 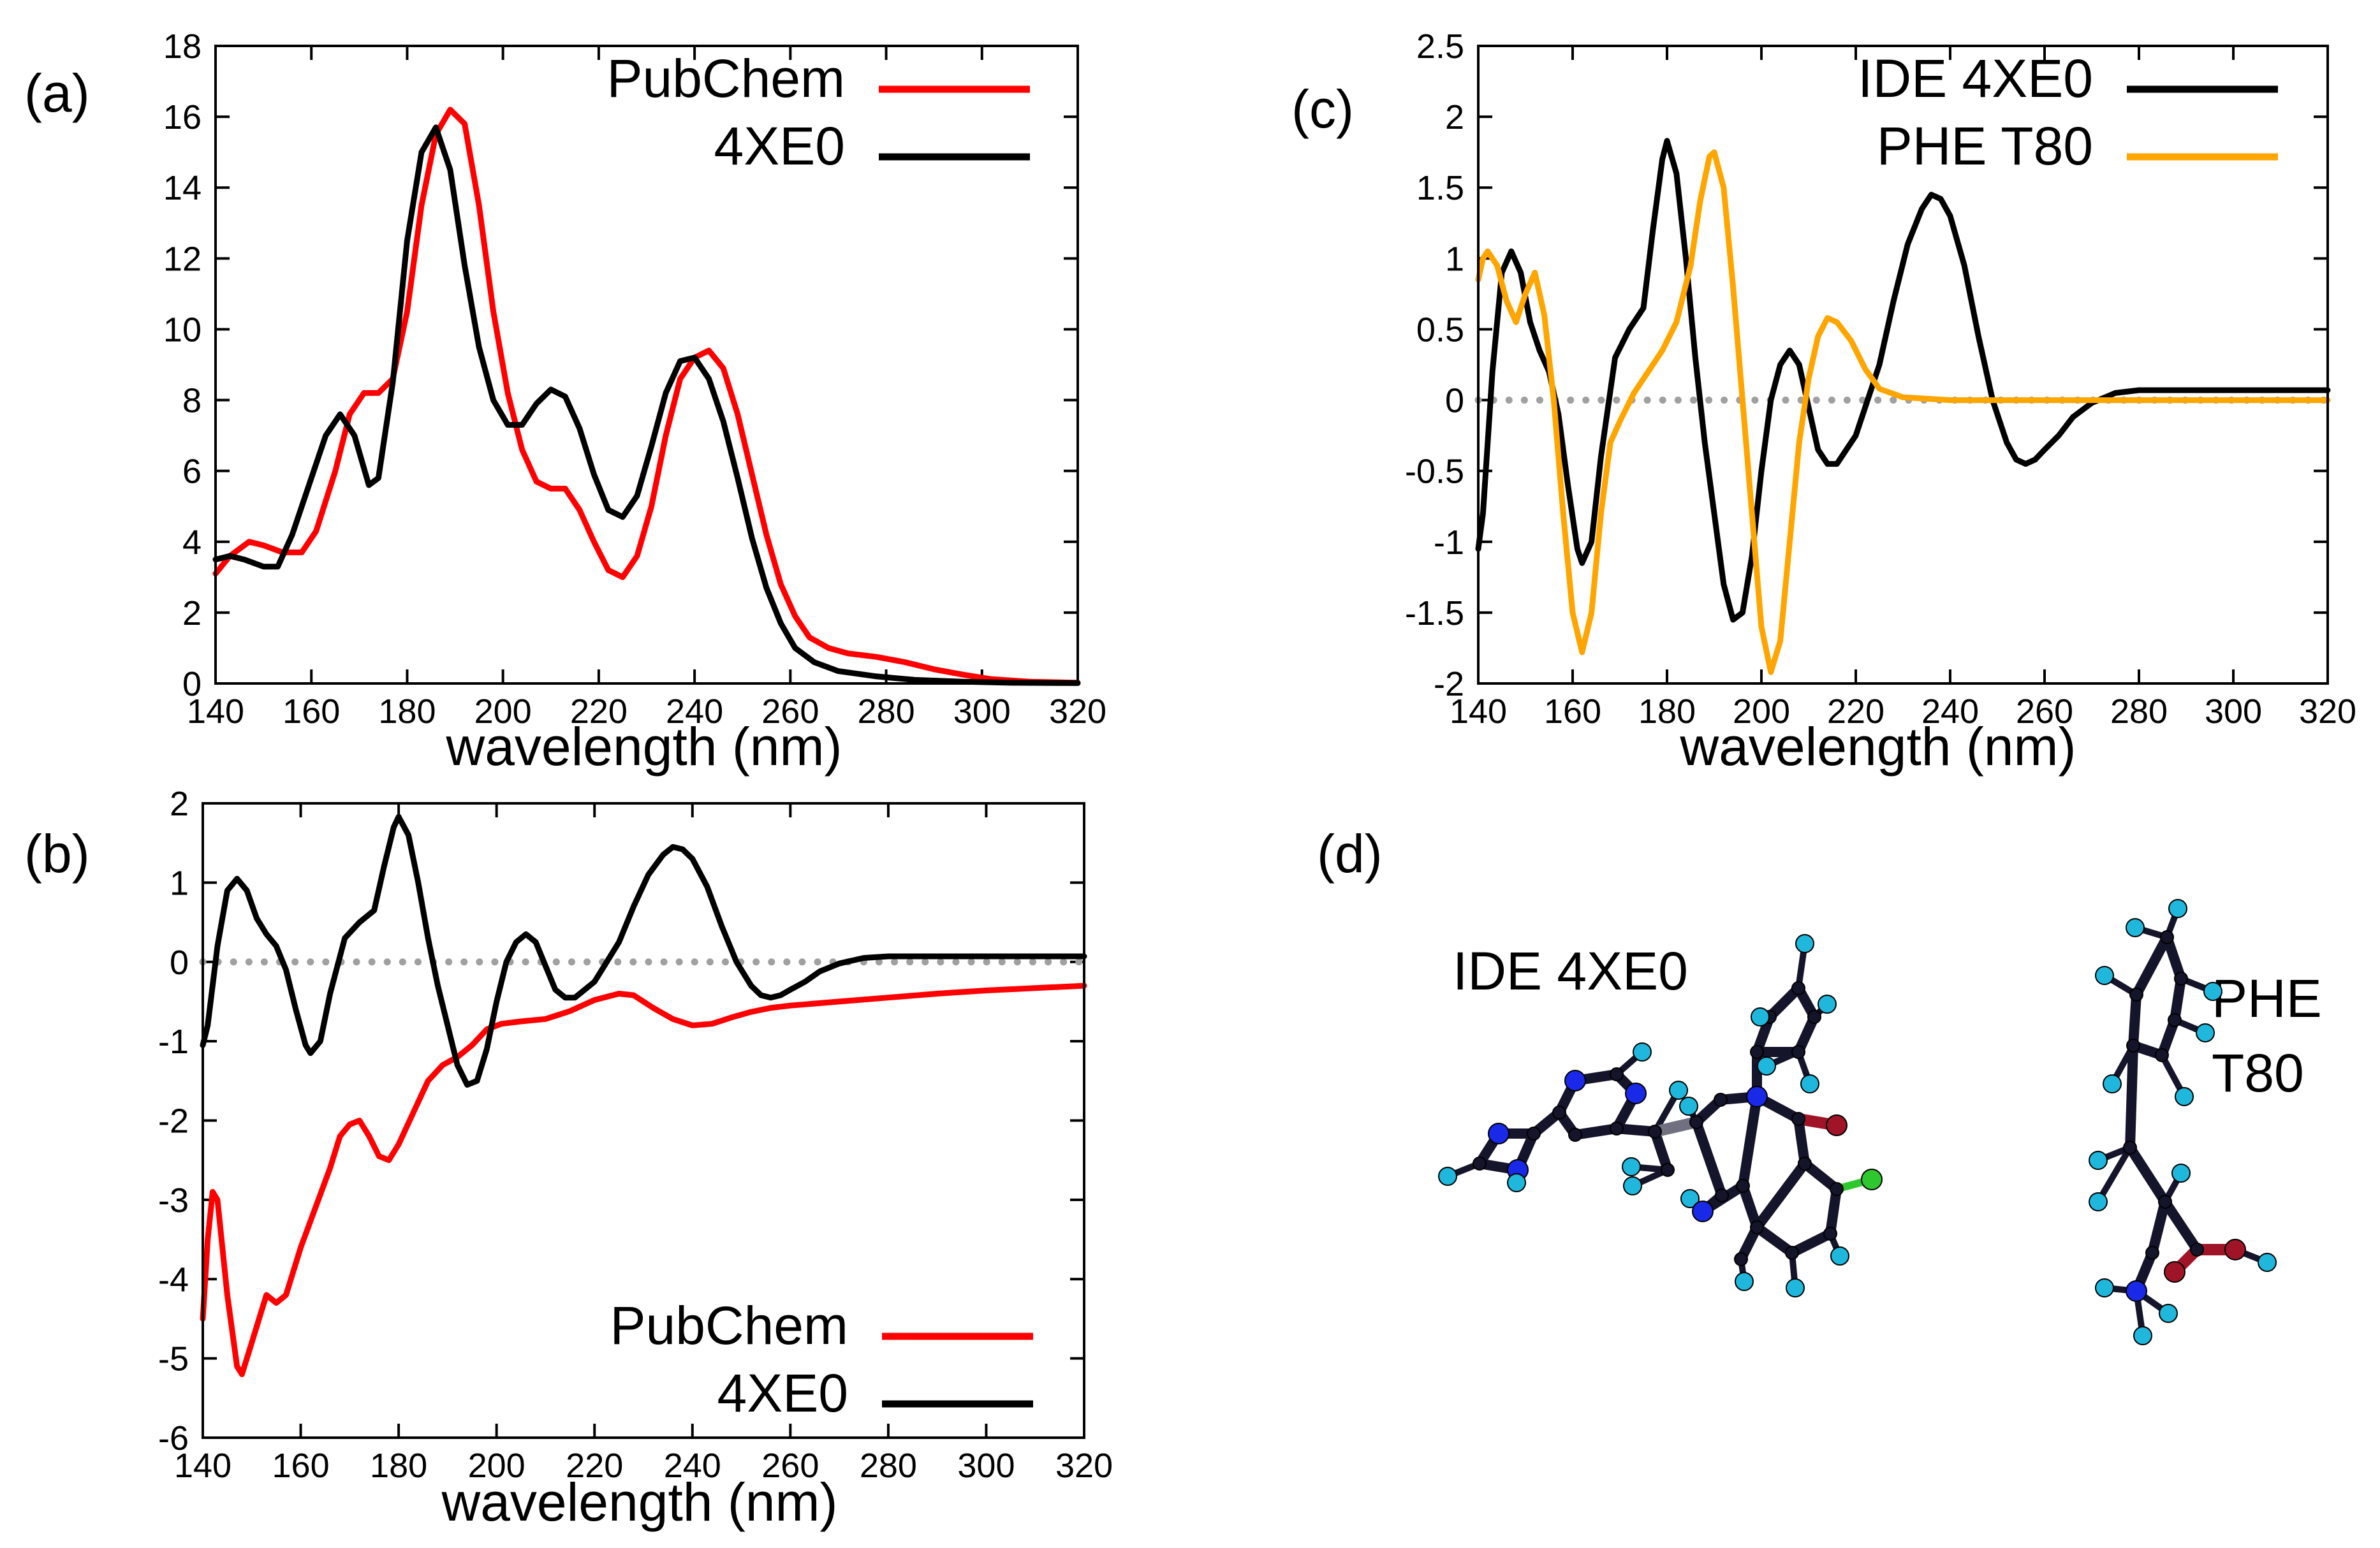 I want to click on panel-b-series-line-4xe0, so click(x=643, y=951).